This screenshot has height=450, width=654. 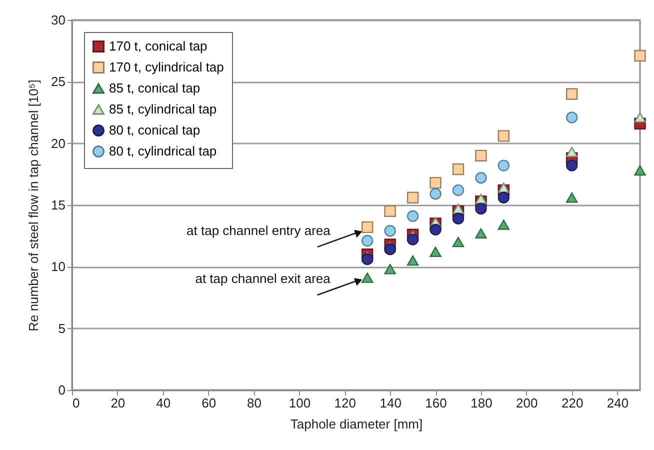 What do you see at coordinates (345, 403) in the screenshot?
I see `x-tick-label: 120` at bounding box center [345, 403].